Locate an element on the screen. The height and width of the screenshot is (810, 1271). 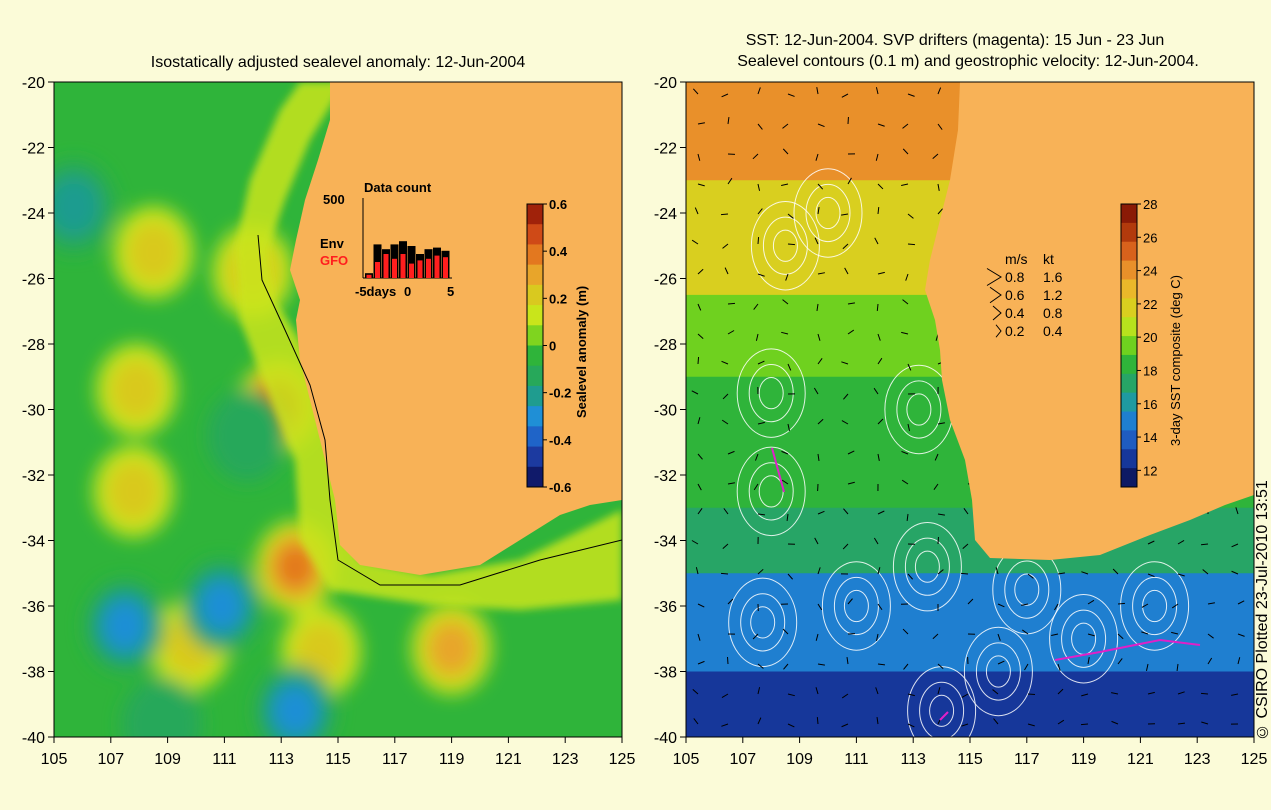
velocity-legend-ms: 0.6 is located at coordinates (1015, 295).